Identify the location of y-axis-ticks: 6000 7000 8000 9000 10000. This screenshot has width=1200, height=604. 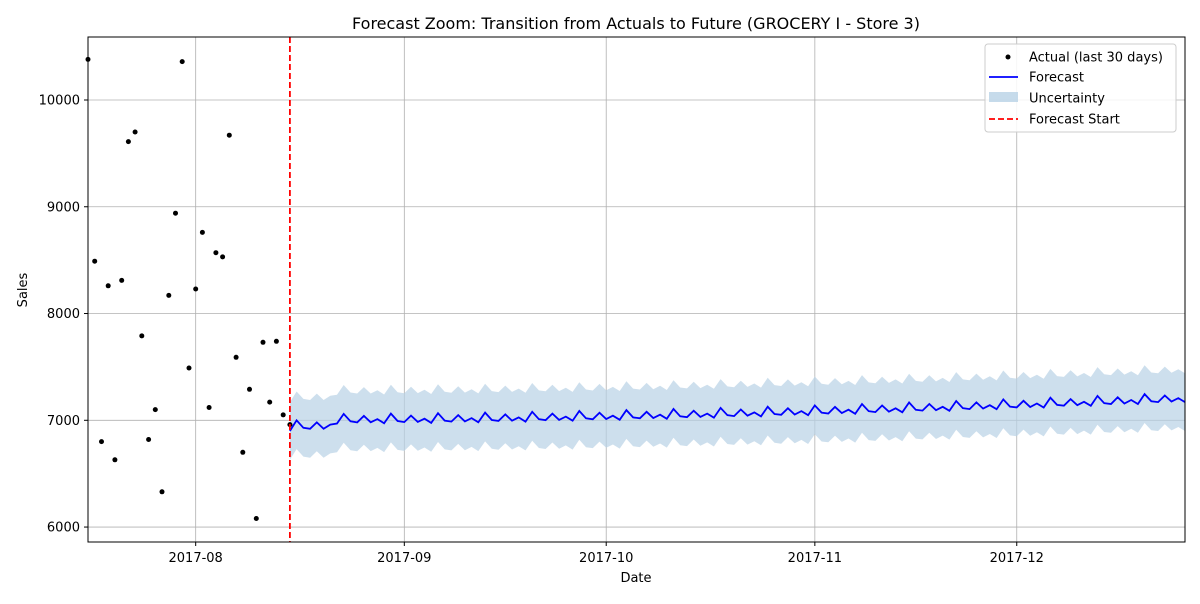
(63, 314).